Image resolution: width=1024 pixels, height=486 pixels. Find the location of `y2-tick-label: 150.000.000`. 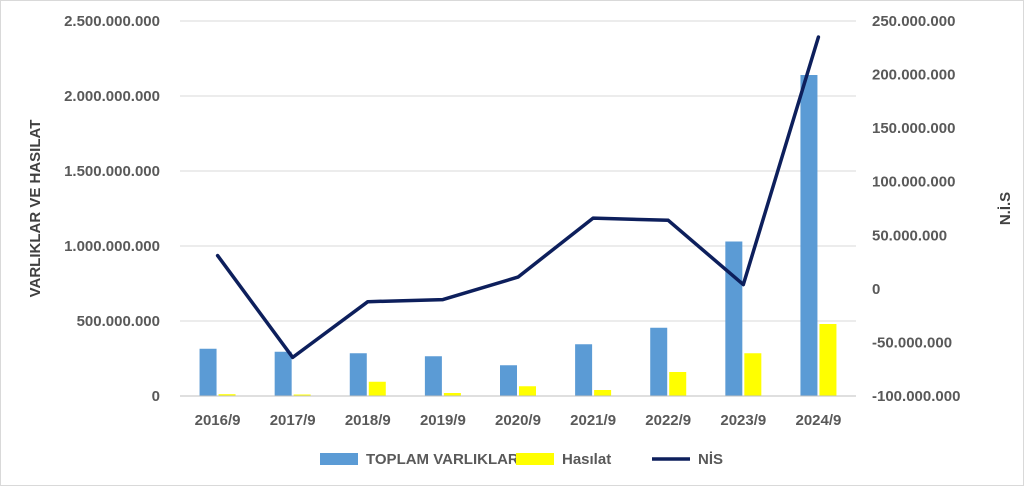

y2-tick-label: 150.000.000 is located at coordinates (913, 128).